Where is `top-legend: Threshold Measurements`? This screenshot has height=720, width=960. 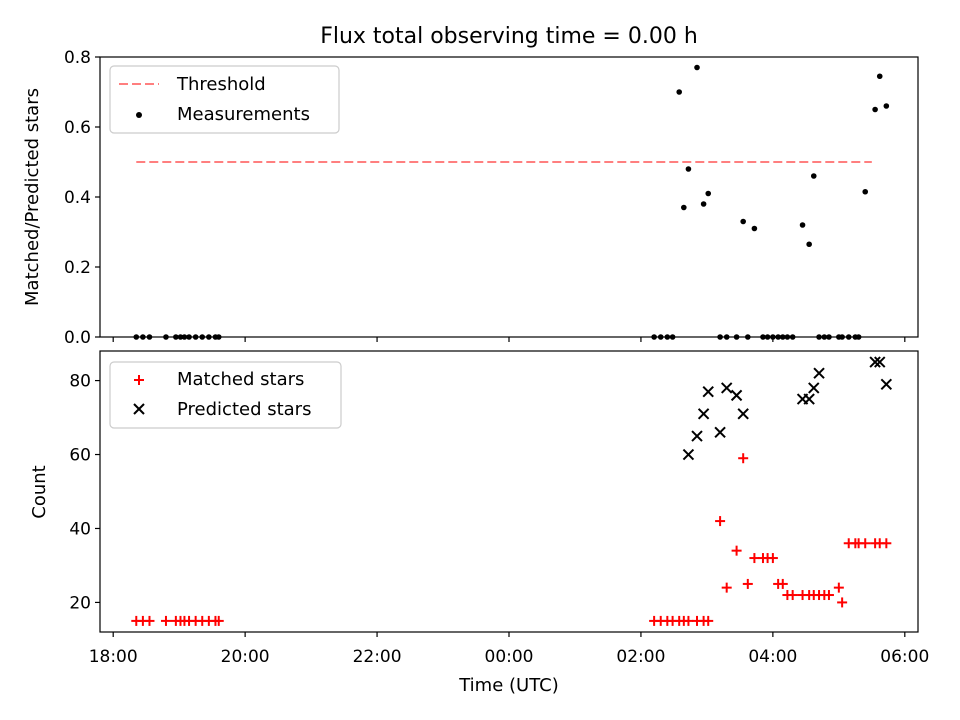
top-legend: Threshold Measurements is located at coordinates (224, 99).